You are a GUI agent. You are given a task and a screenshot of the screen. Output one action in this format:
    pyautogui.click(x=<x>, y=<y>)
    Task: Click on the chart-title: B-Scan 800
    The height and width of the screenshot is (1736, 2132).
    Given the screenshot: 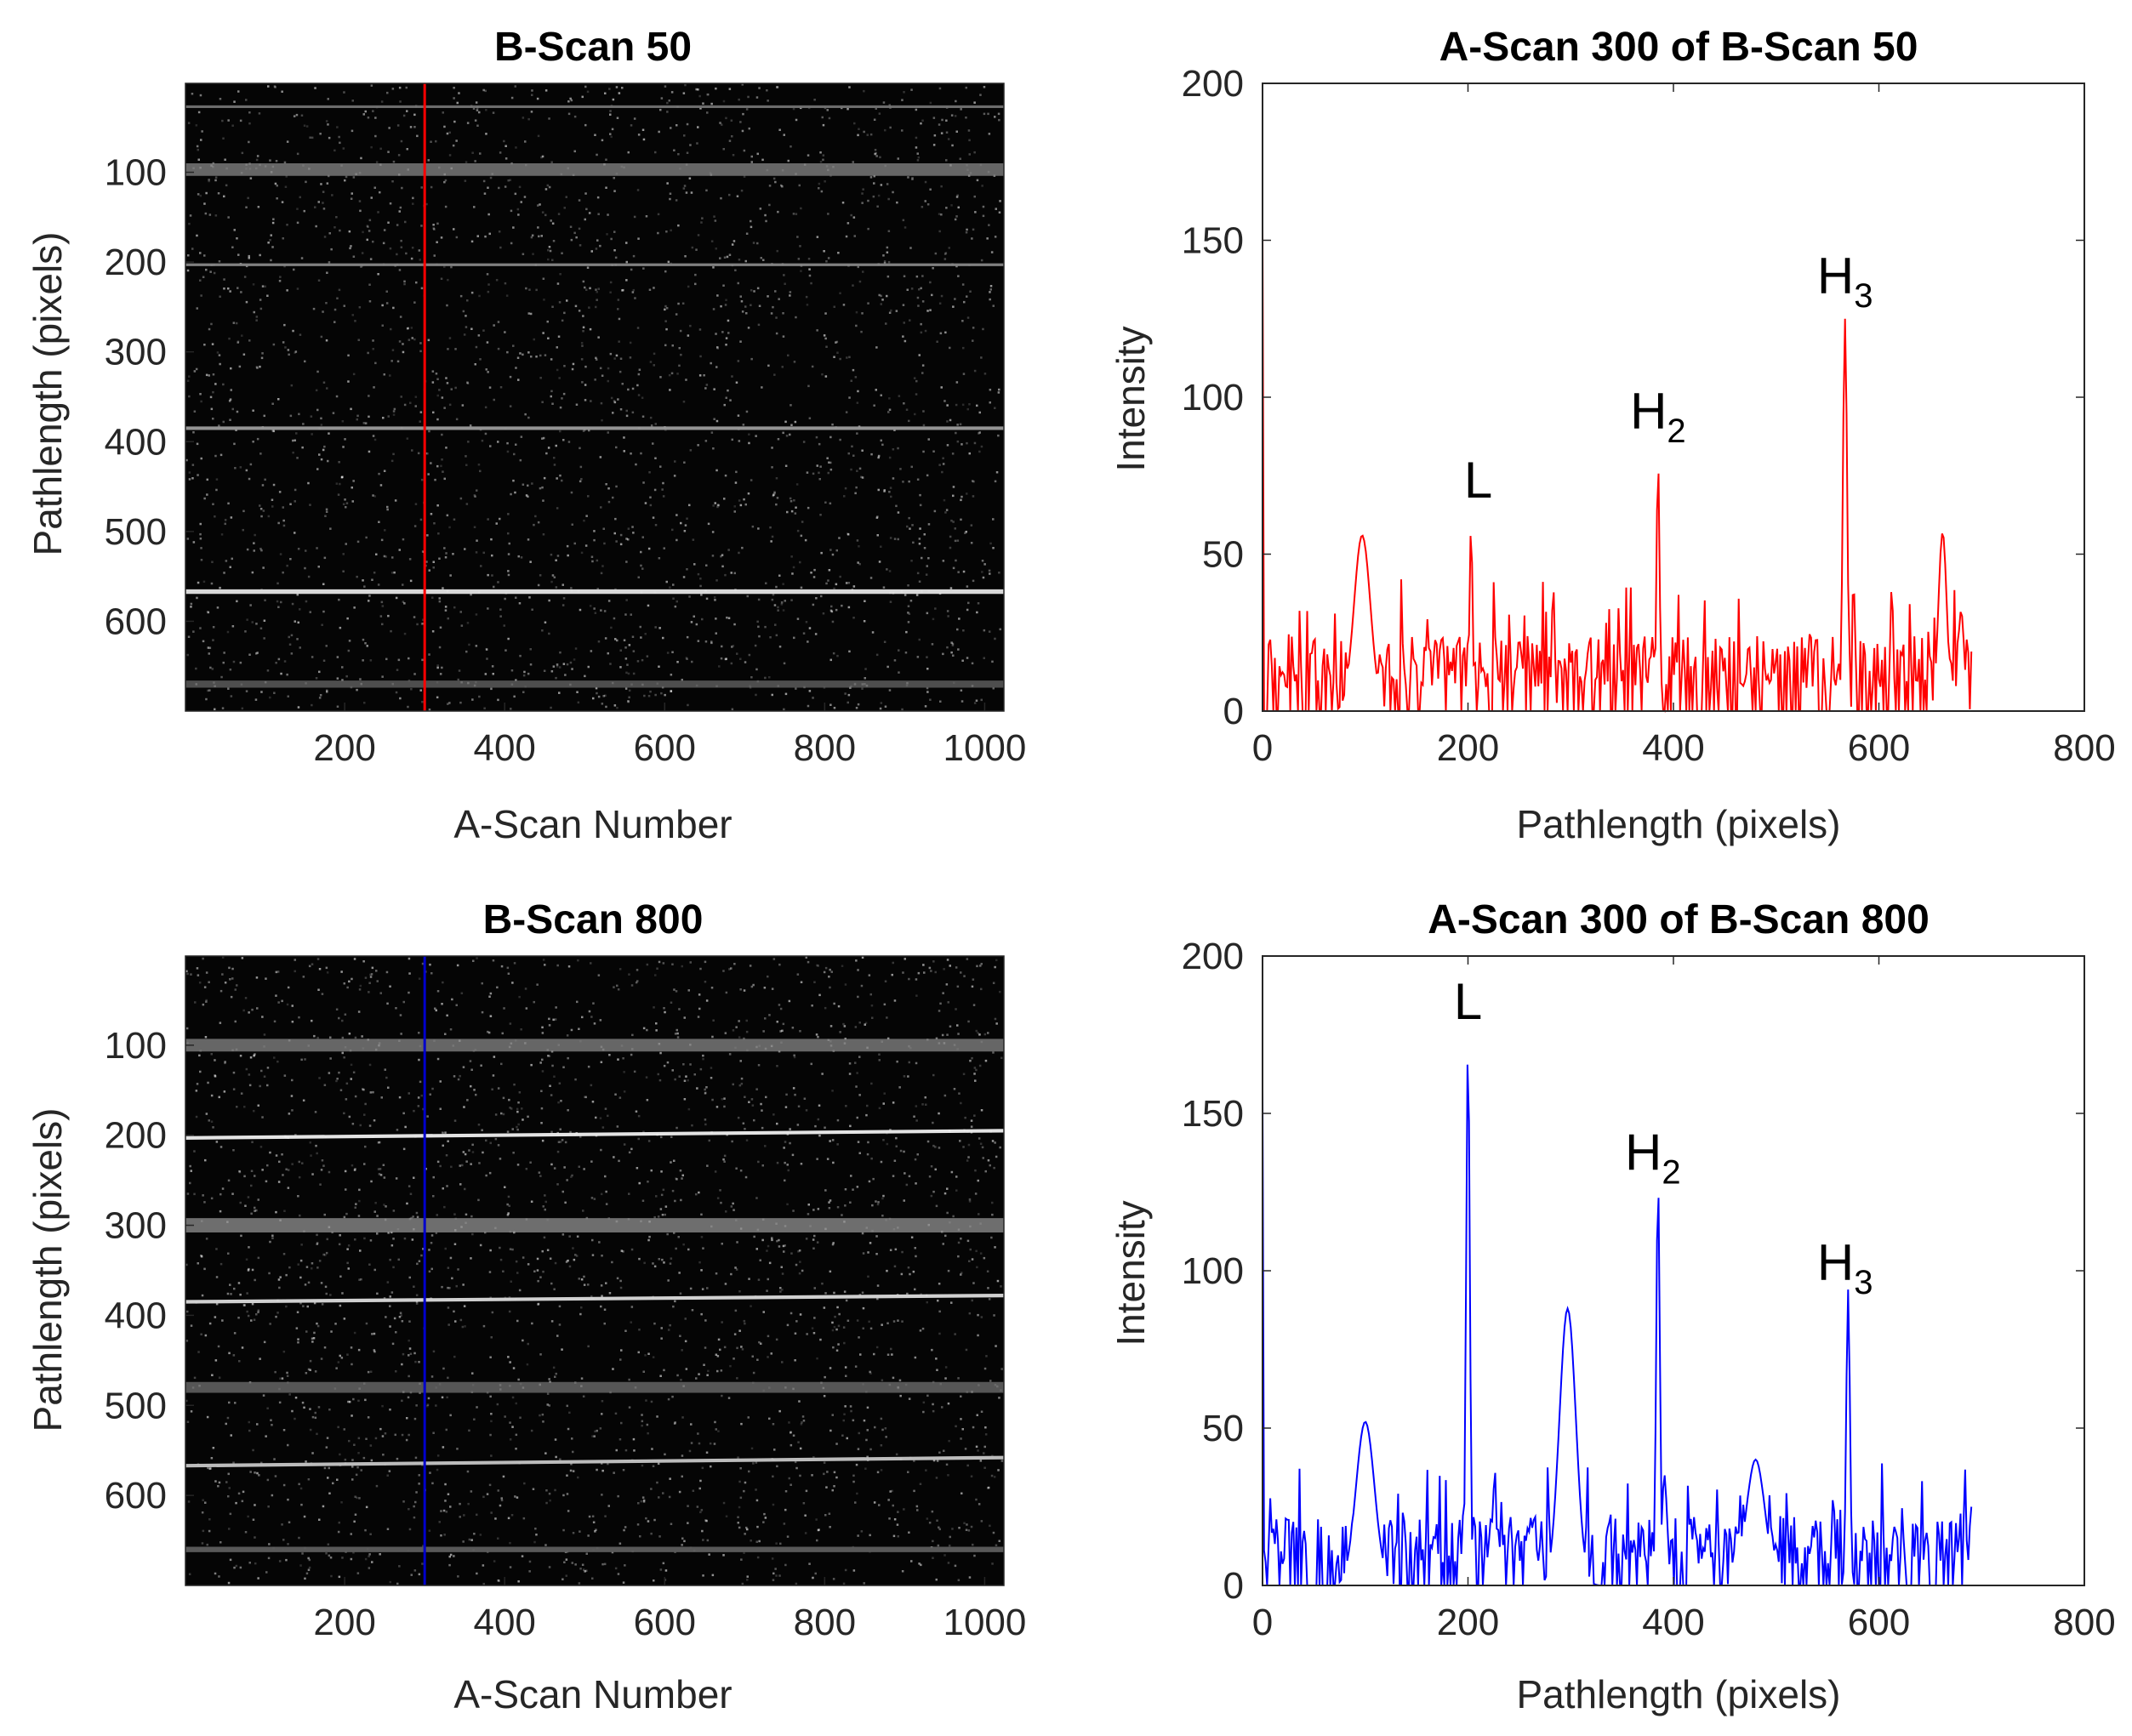 What is the action you would take?
    pyautogui.click(x=593, y=919)
    